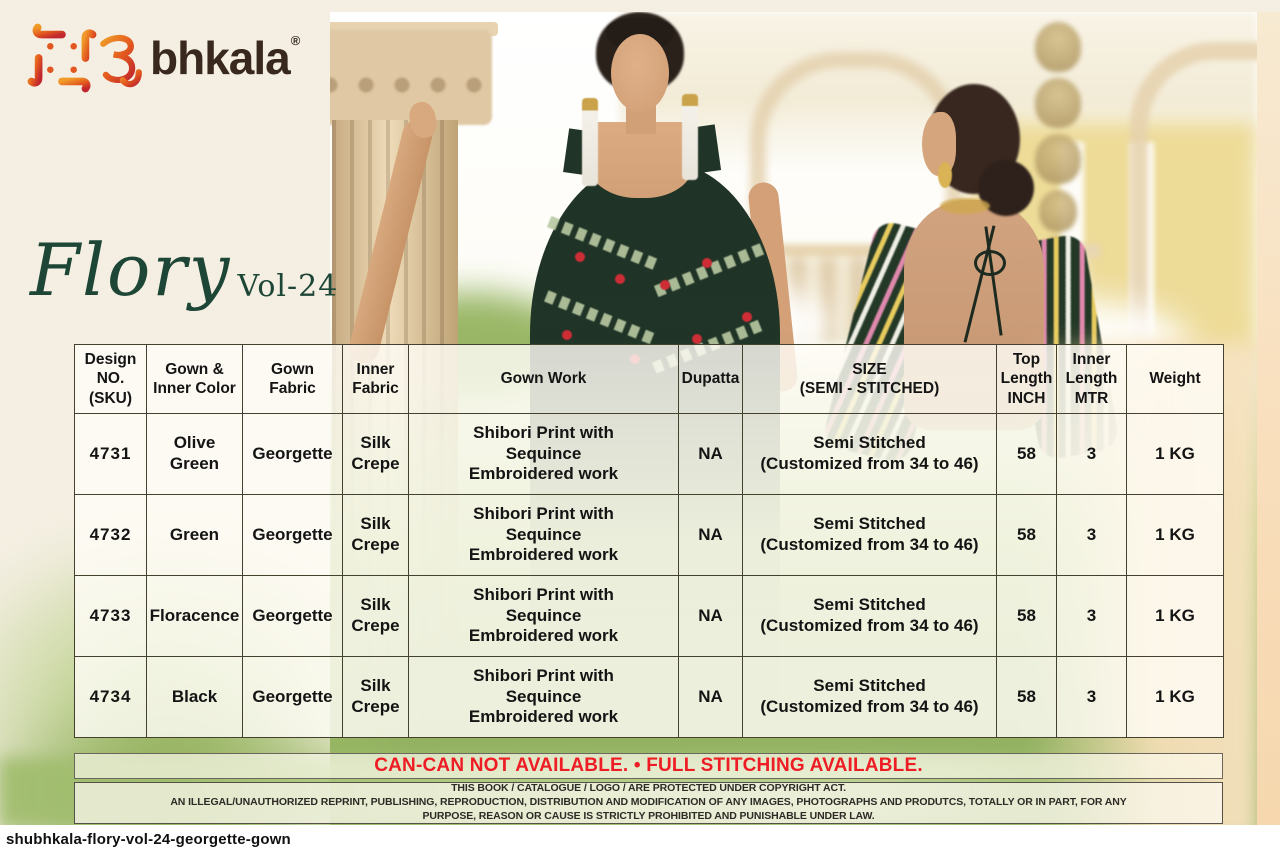  I want to click on cell-sku: 4732, so click(110, 535).